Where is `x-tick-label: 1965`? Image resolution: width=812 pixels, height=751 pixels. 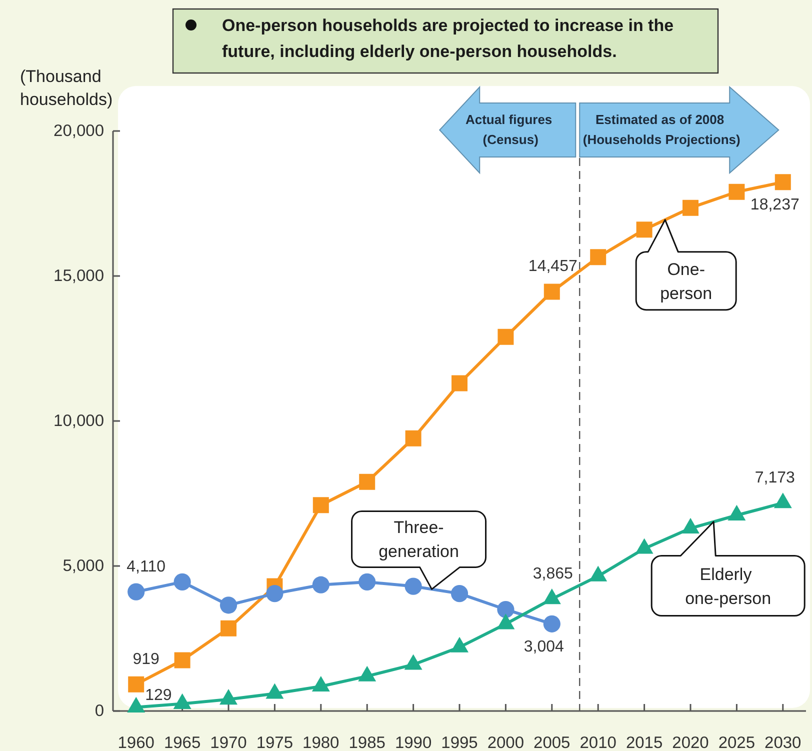
x-tick-label: 1965 is located at coordinates (182, 742).